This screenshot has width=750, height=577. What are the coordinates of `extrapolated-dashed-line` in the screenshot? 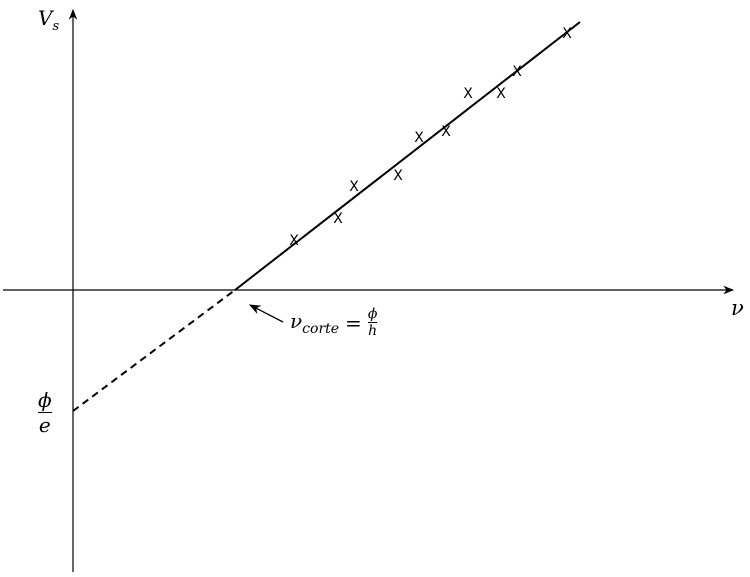 It's located at (154, 350).